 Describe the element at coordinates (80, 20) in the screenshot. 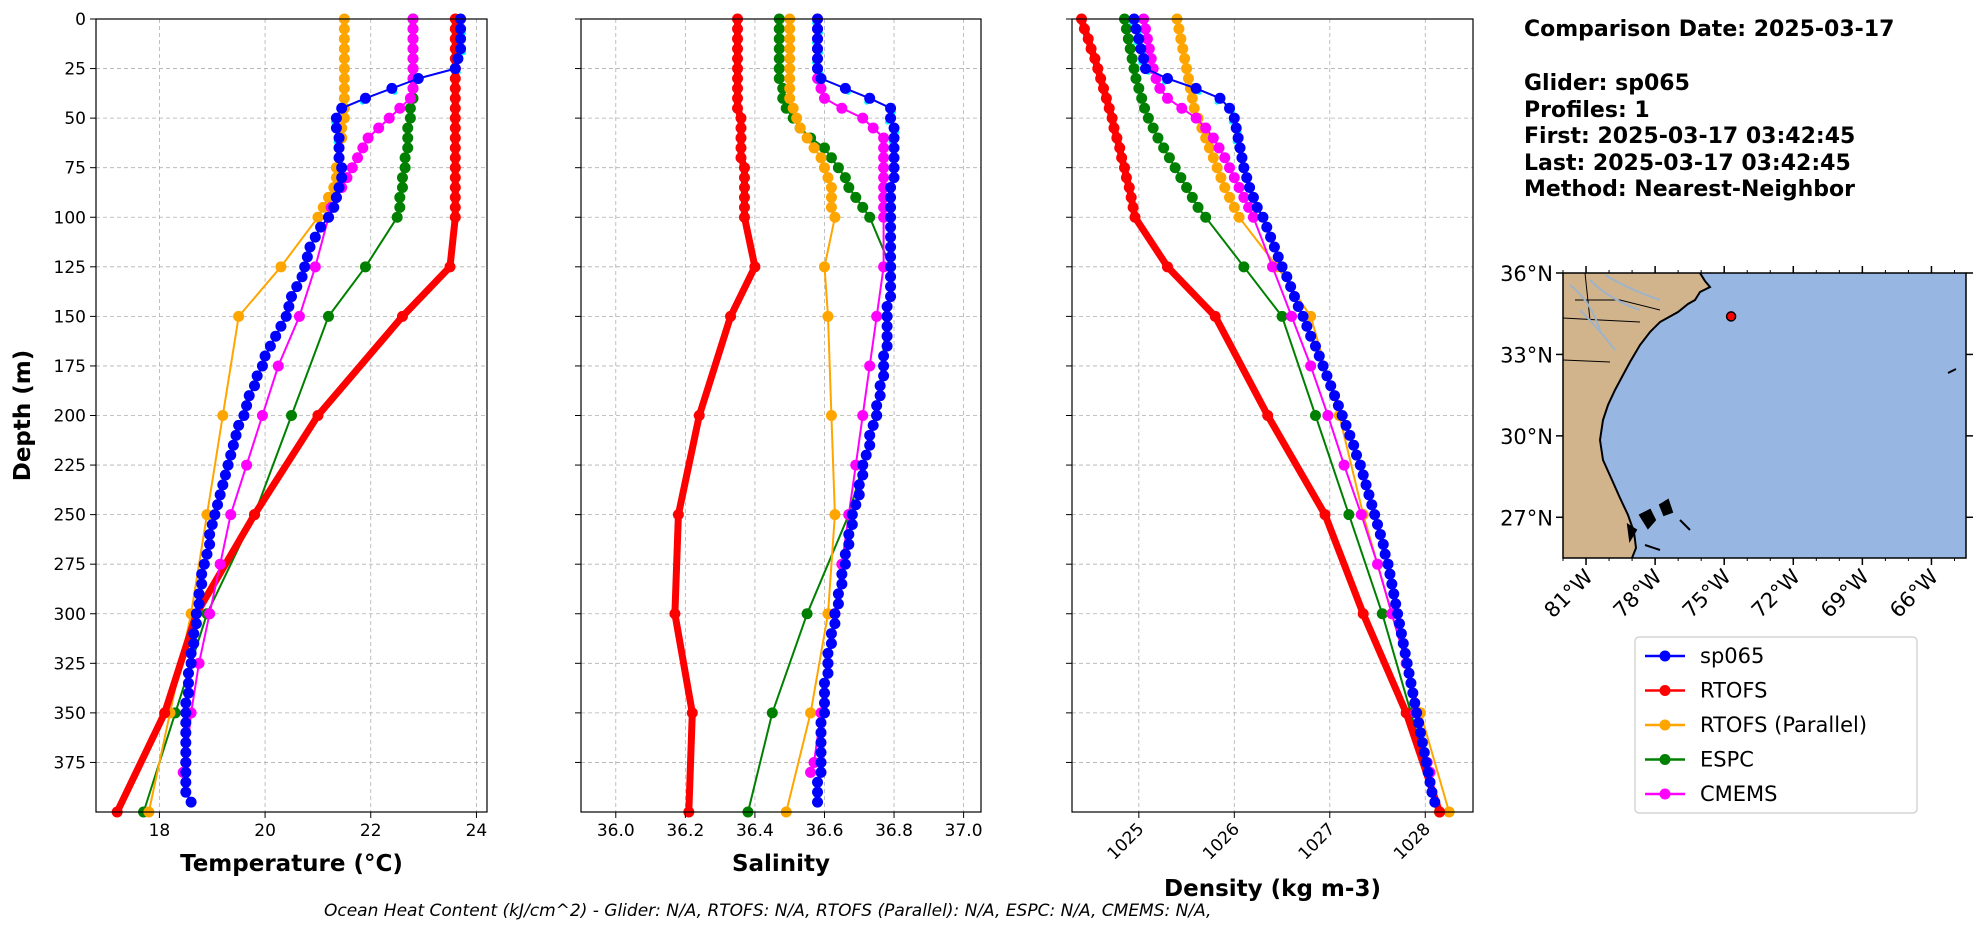

I see `y-tick-label: 0` at that location.